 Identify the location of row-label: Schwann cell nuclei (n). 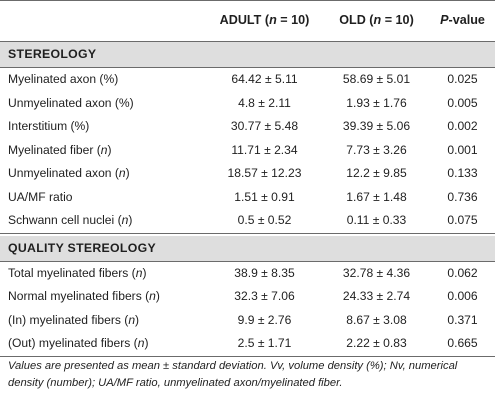
(103, 221).